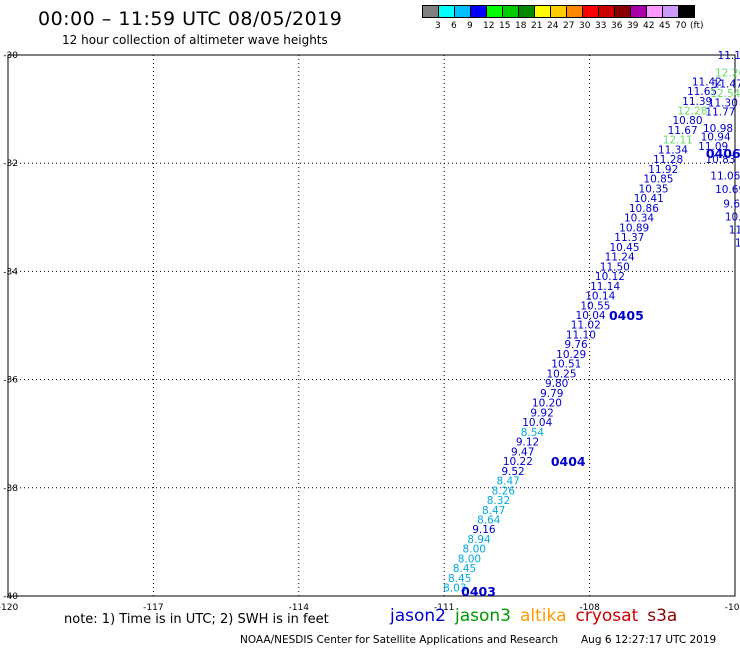 Image resolution: width=740 pixels, height=650 pixels. I want to click on pass-time-label: 0404, so click(568, 461).